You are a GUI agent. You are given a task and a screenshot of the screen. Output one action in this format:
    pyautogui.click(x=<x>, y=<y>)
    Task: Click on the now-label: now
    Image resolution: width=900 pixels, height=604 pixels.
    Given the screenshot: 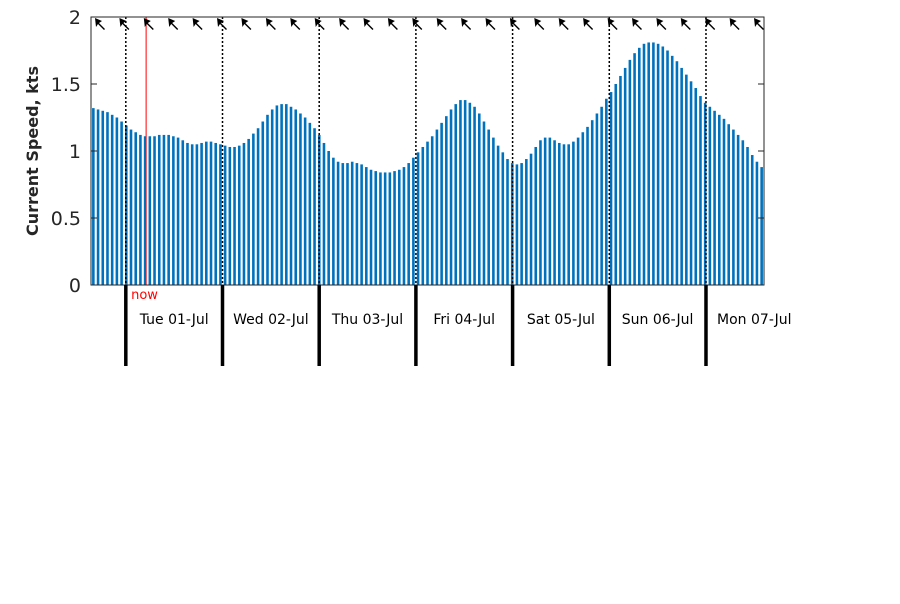 What is the action you would take?
    pyautogui.click(x=144, y=295)
    